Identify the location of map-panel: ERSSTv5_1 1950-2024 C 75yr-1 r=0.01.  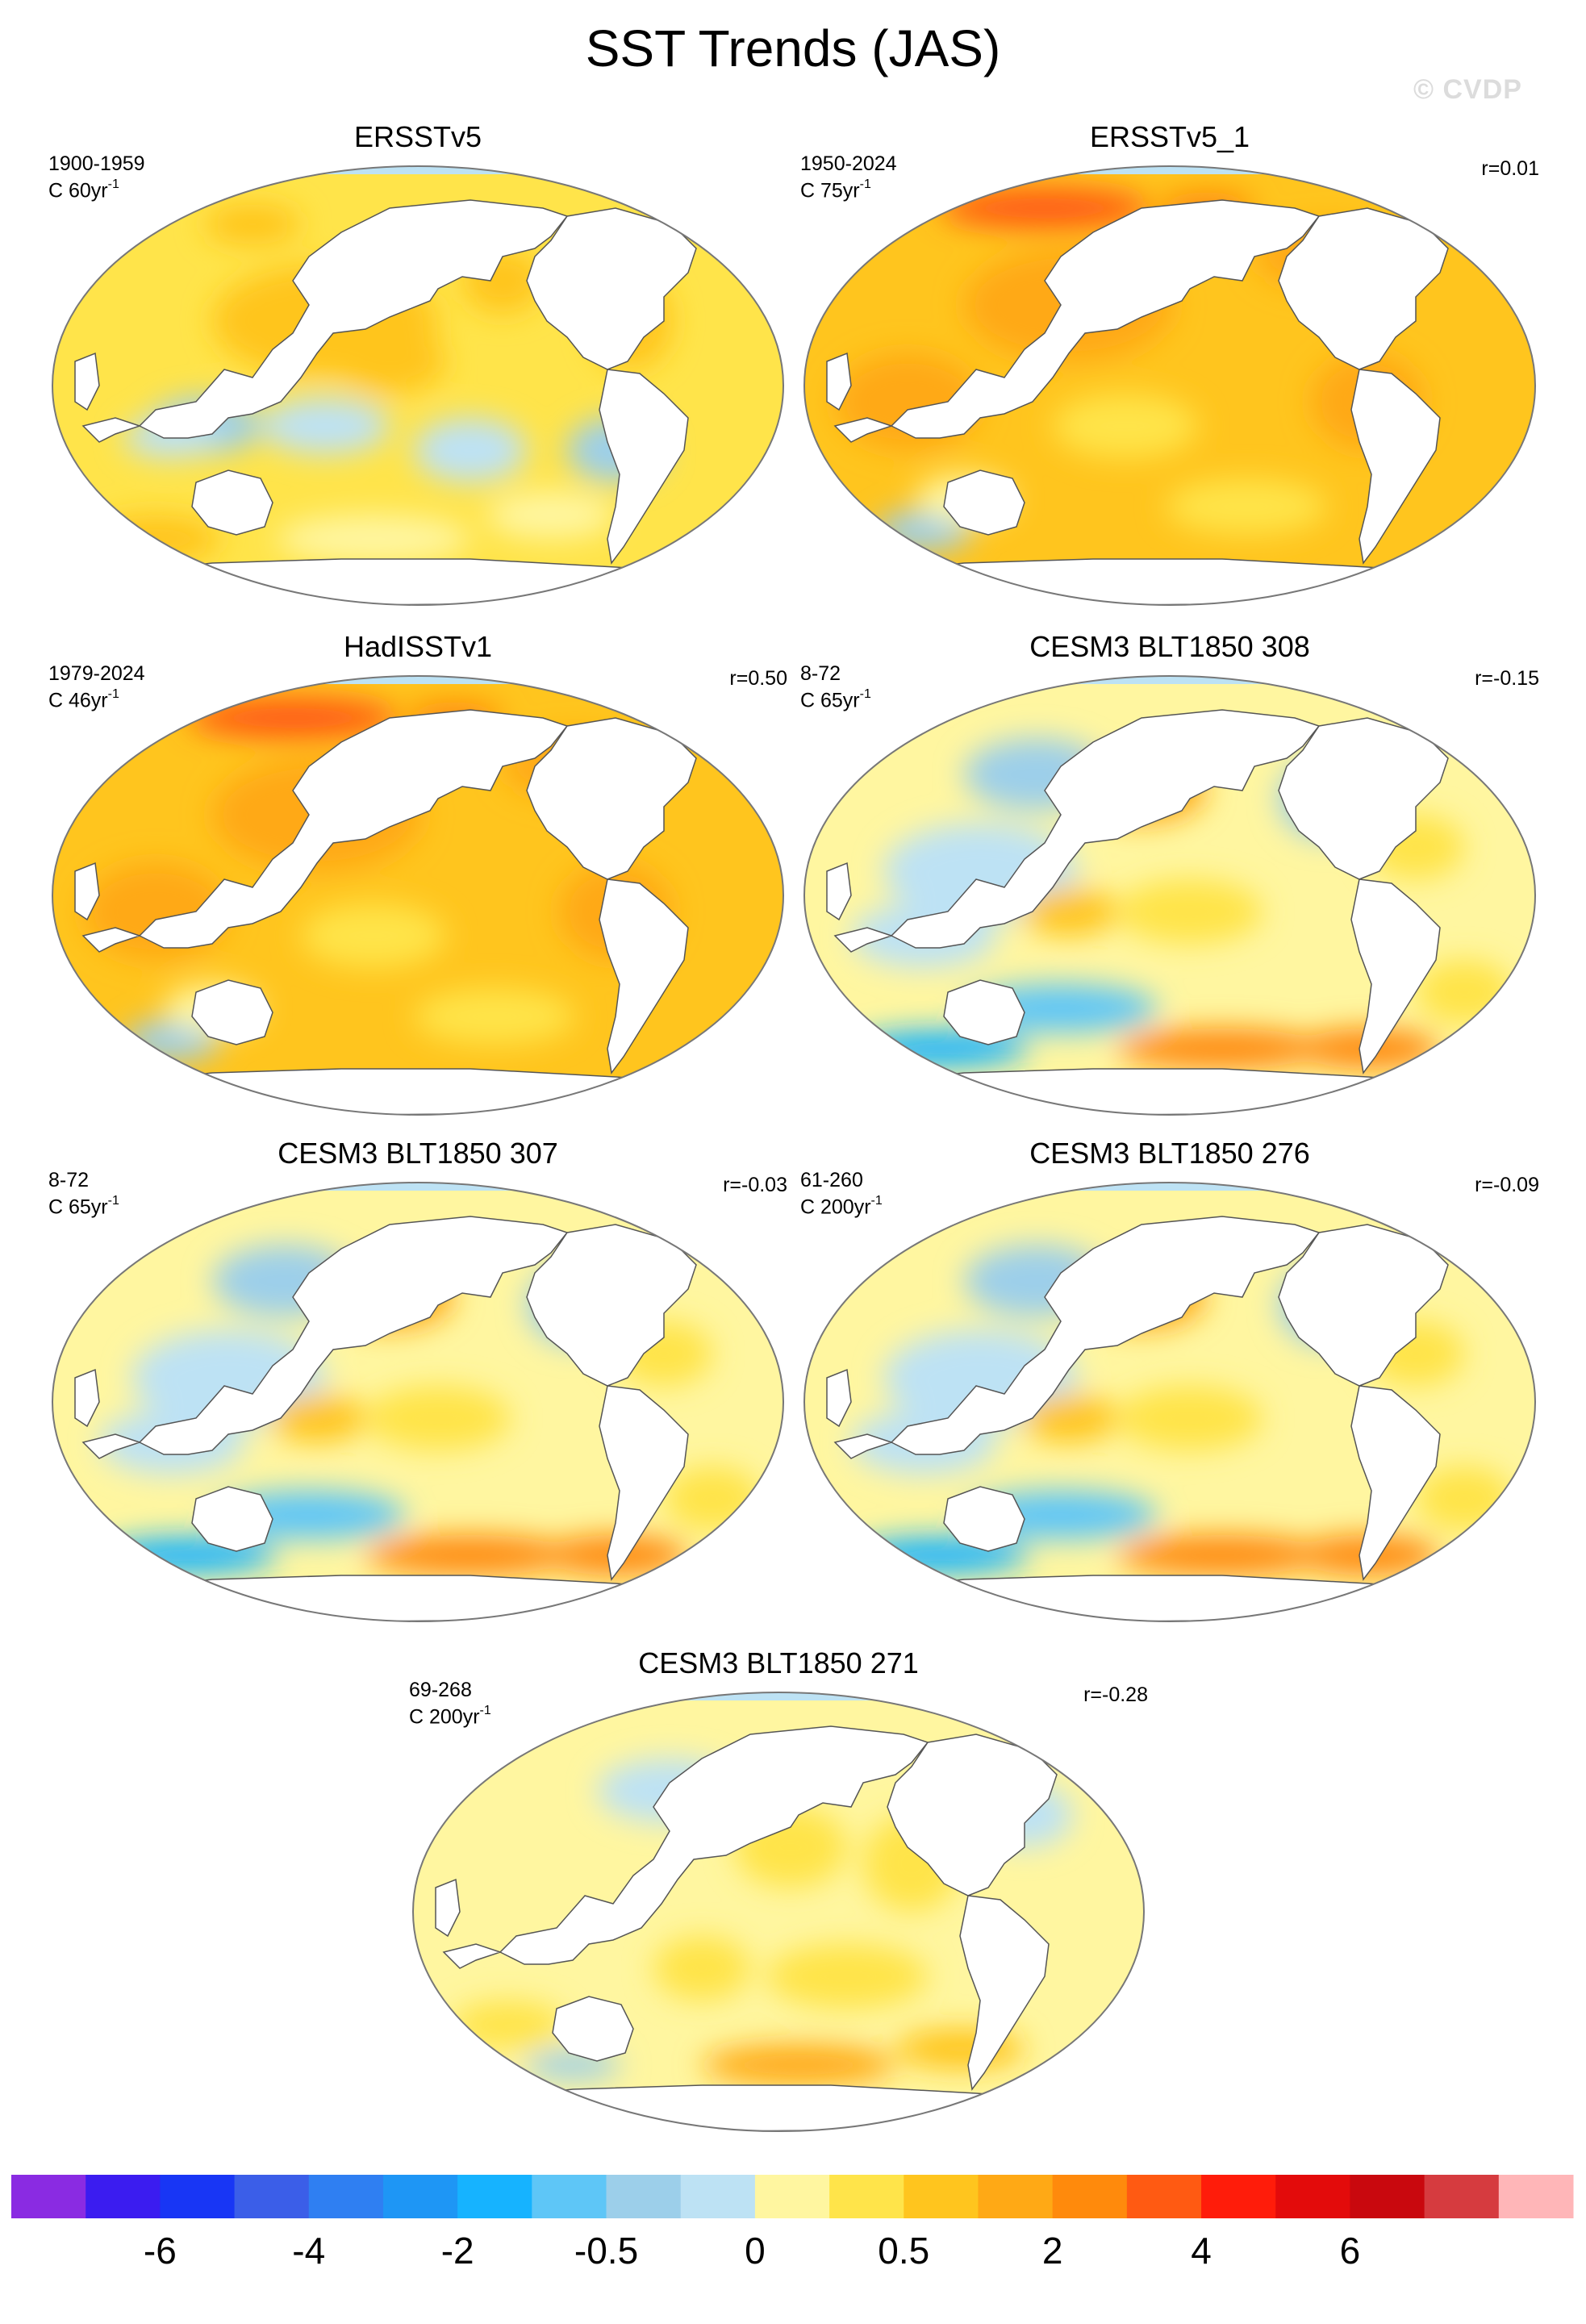
(1170, 362).